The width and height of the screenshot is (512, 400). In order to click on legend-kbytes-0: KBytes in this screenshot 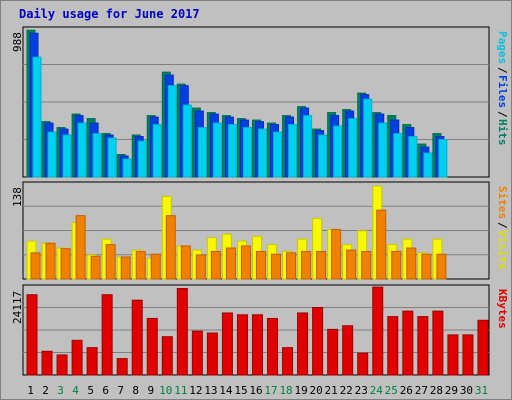, I will do `click(502, 309)`.